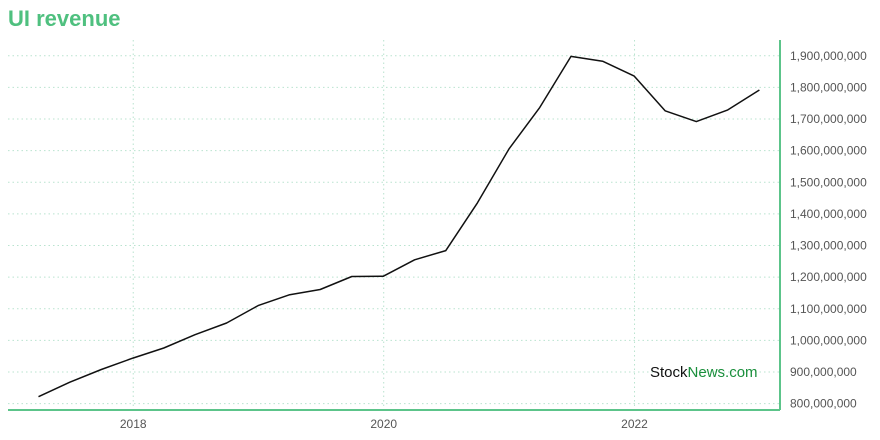 The image size is (880, 440). What do you see at coordinates (823, 372) in the screenshot?
I see `y-tick-label: 900,000,000` at bounding box center [823, 372].